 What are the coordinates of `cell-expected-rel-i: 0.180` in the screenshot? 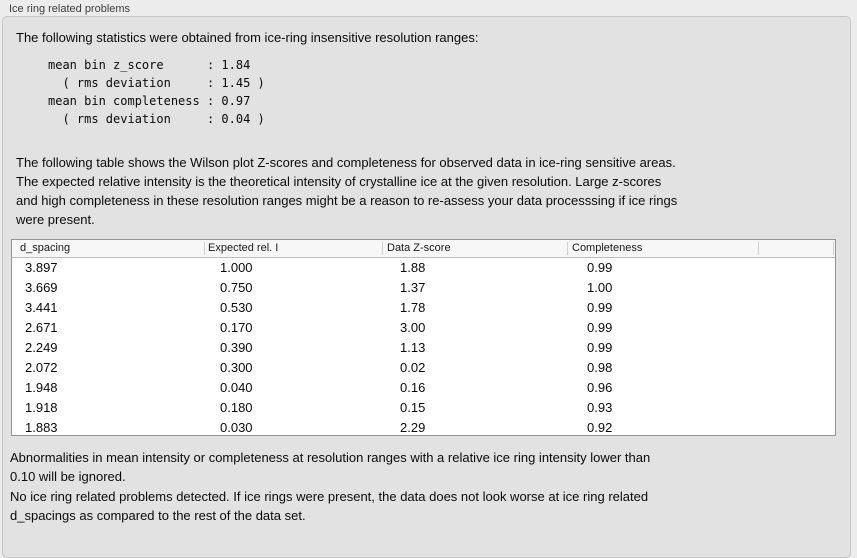 It's located at (236, 407).